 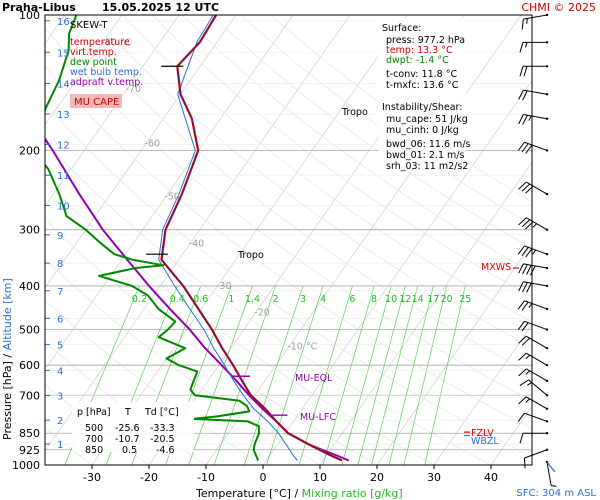 I want to click on altitude-tick-label: 12, so click(x=63, y=146).